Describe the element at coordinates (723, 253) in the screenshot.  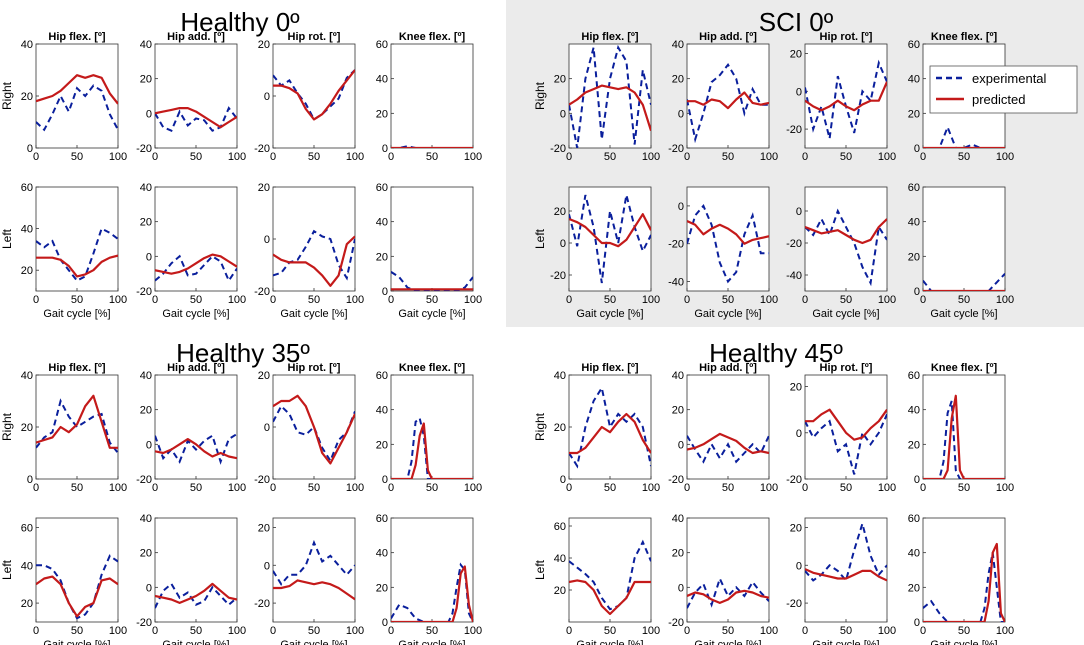
I see `subplot-sci-0-left-hip-add: 0 50 100 -40 -20 0 Gait cycle [%]` at that location.